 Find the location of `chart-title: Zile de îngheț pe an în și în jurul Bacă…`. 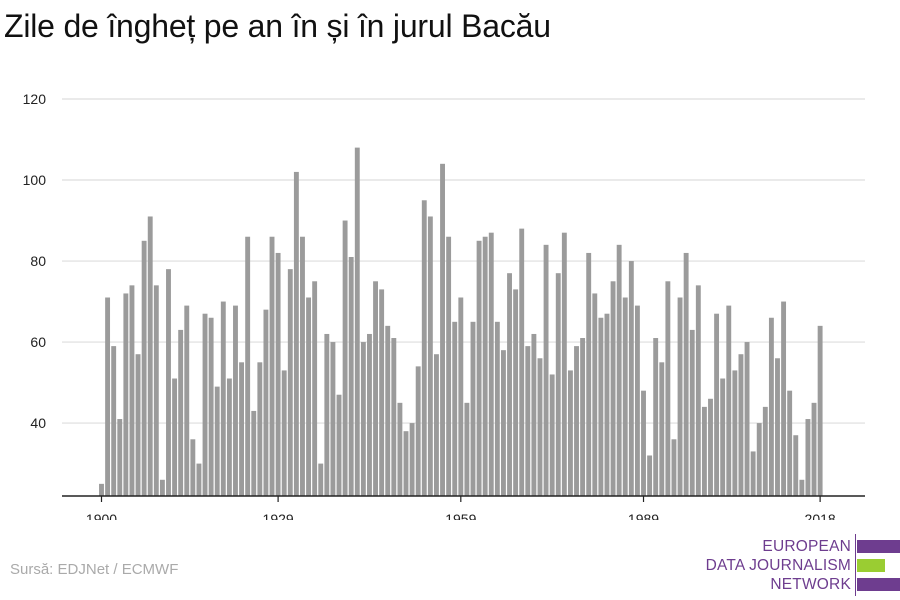

chart-title: Zile de îngheț pe an în și în jurul Bacă… is located at coordinates (277, 26).